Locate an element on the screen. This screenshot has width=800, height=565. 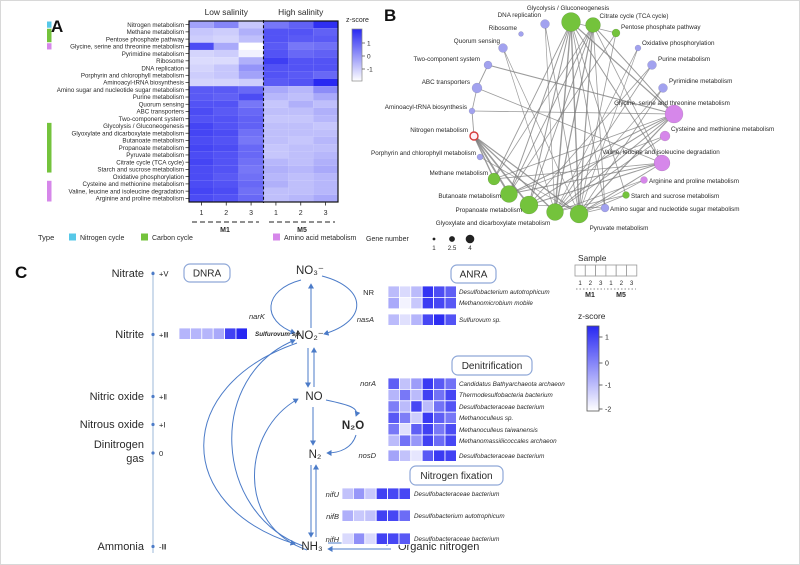
pathway-arrow is located at coordinates (267, 442).